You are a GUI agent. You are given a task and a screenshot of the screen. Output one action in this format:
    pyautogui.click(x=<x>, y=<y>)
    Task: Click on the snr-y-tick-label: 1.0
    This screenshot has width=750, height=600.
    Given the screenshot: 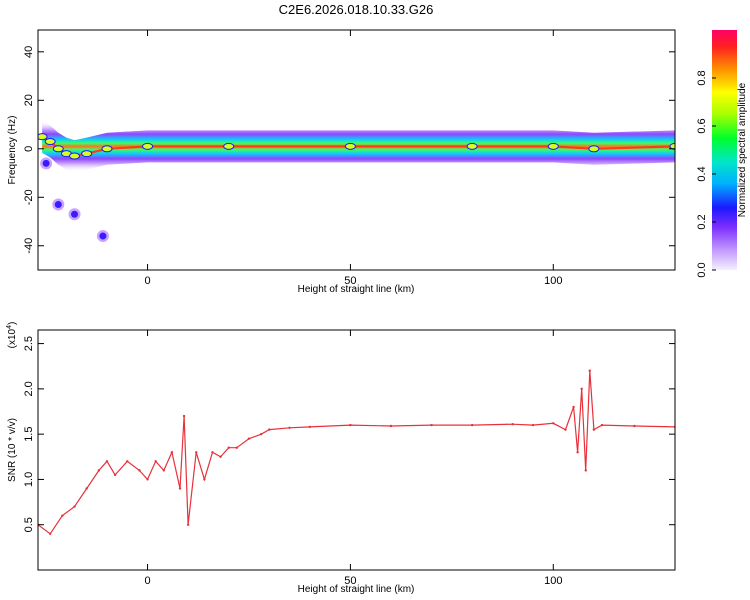 What is the action you would take?
    pyautogui.click(x=29, y=479)
    